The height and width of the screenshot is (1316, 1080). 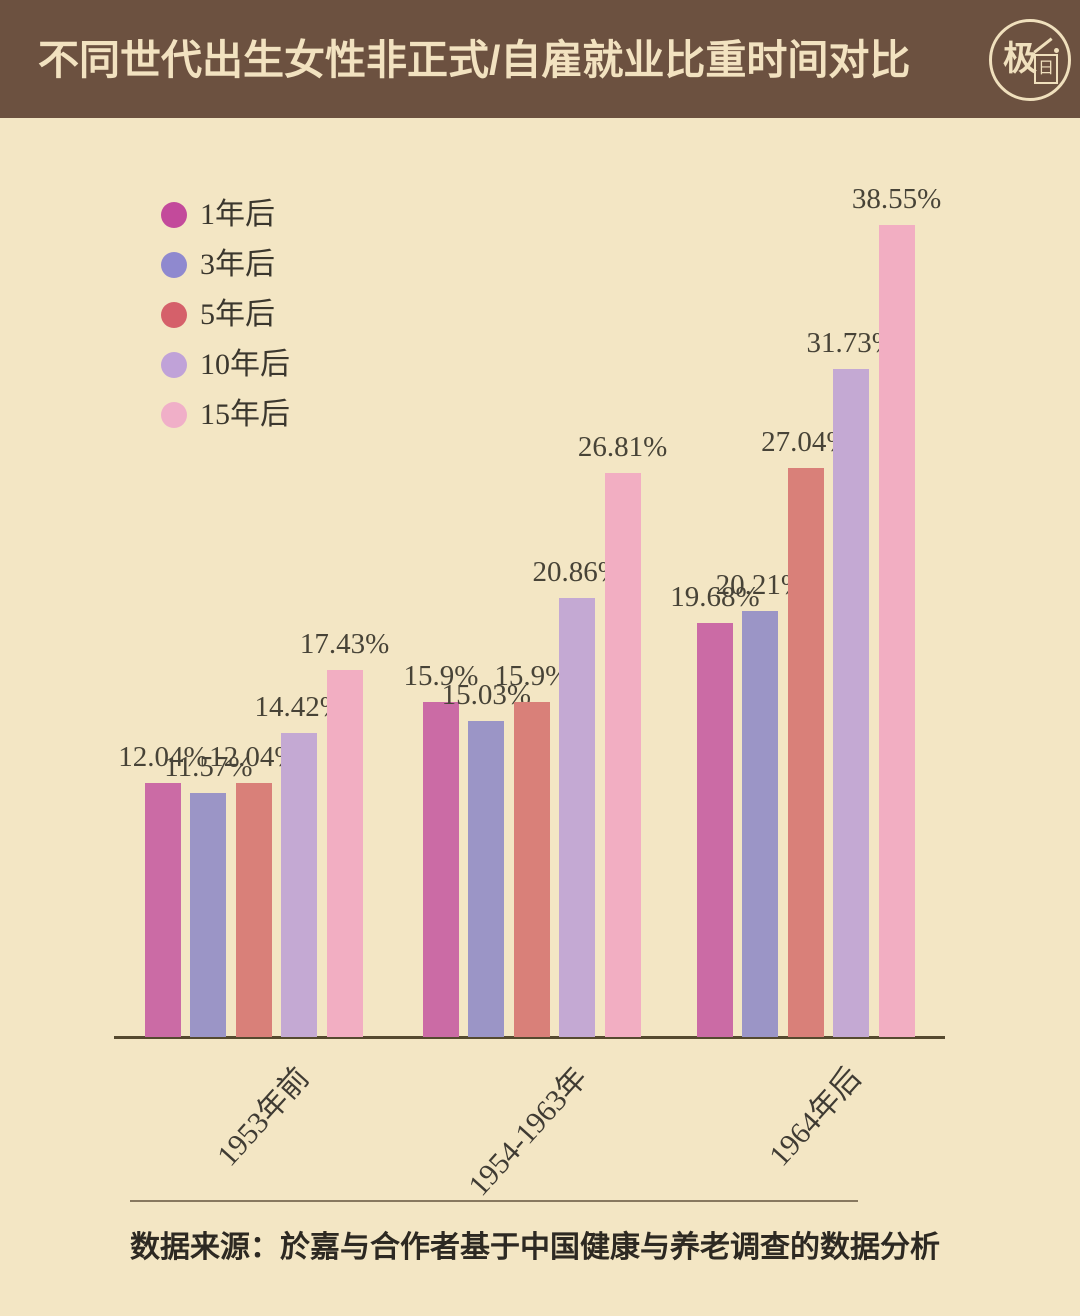 What do you see at coordinates (263, 1117) in the screenshot?
I see `x-tick-label: 1953年前` at bounding box center [263, 1117].